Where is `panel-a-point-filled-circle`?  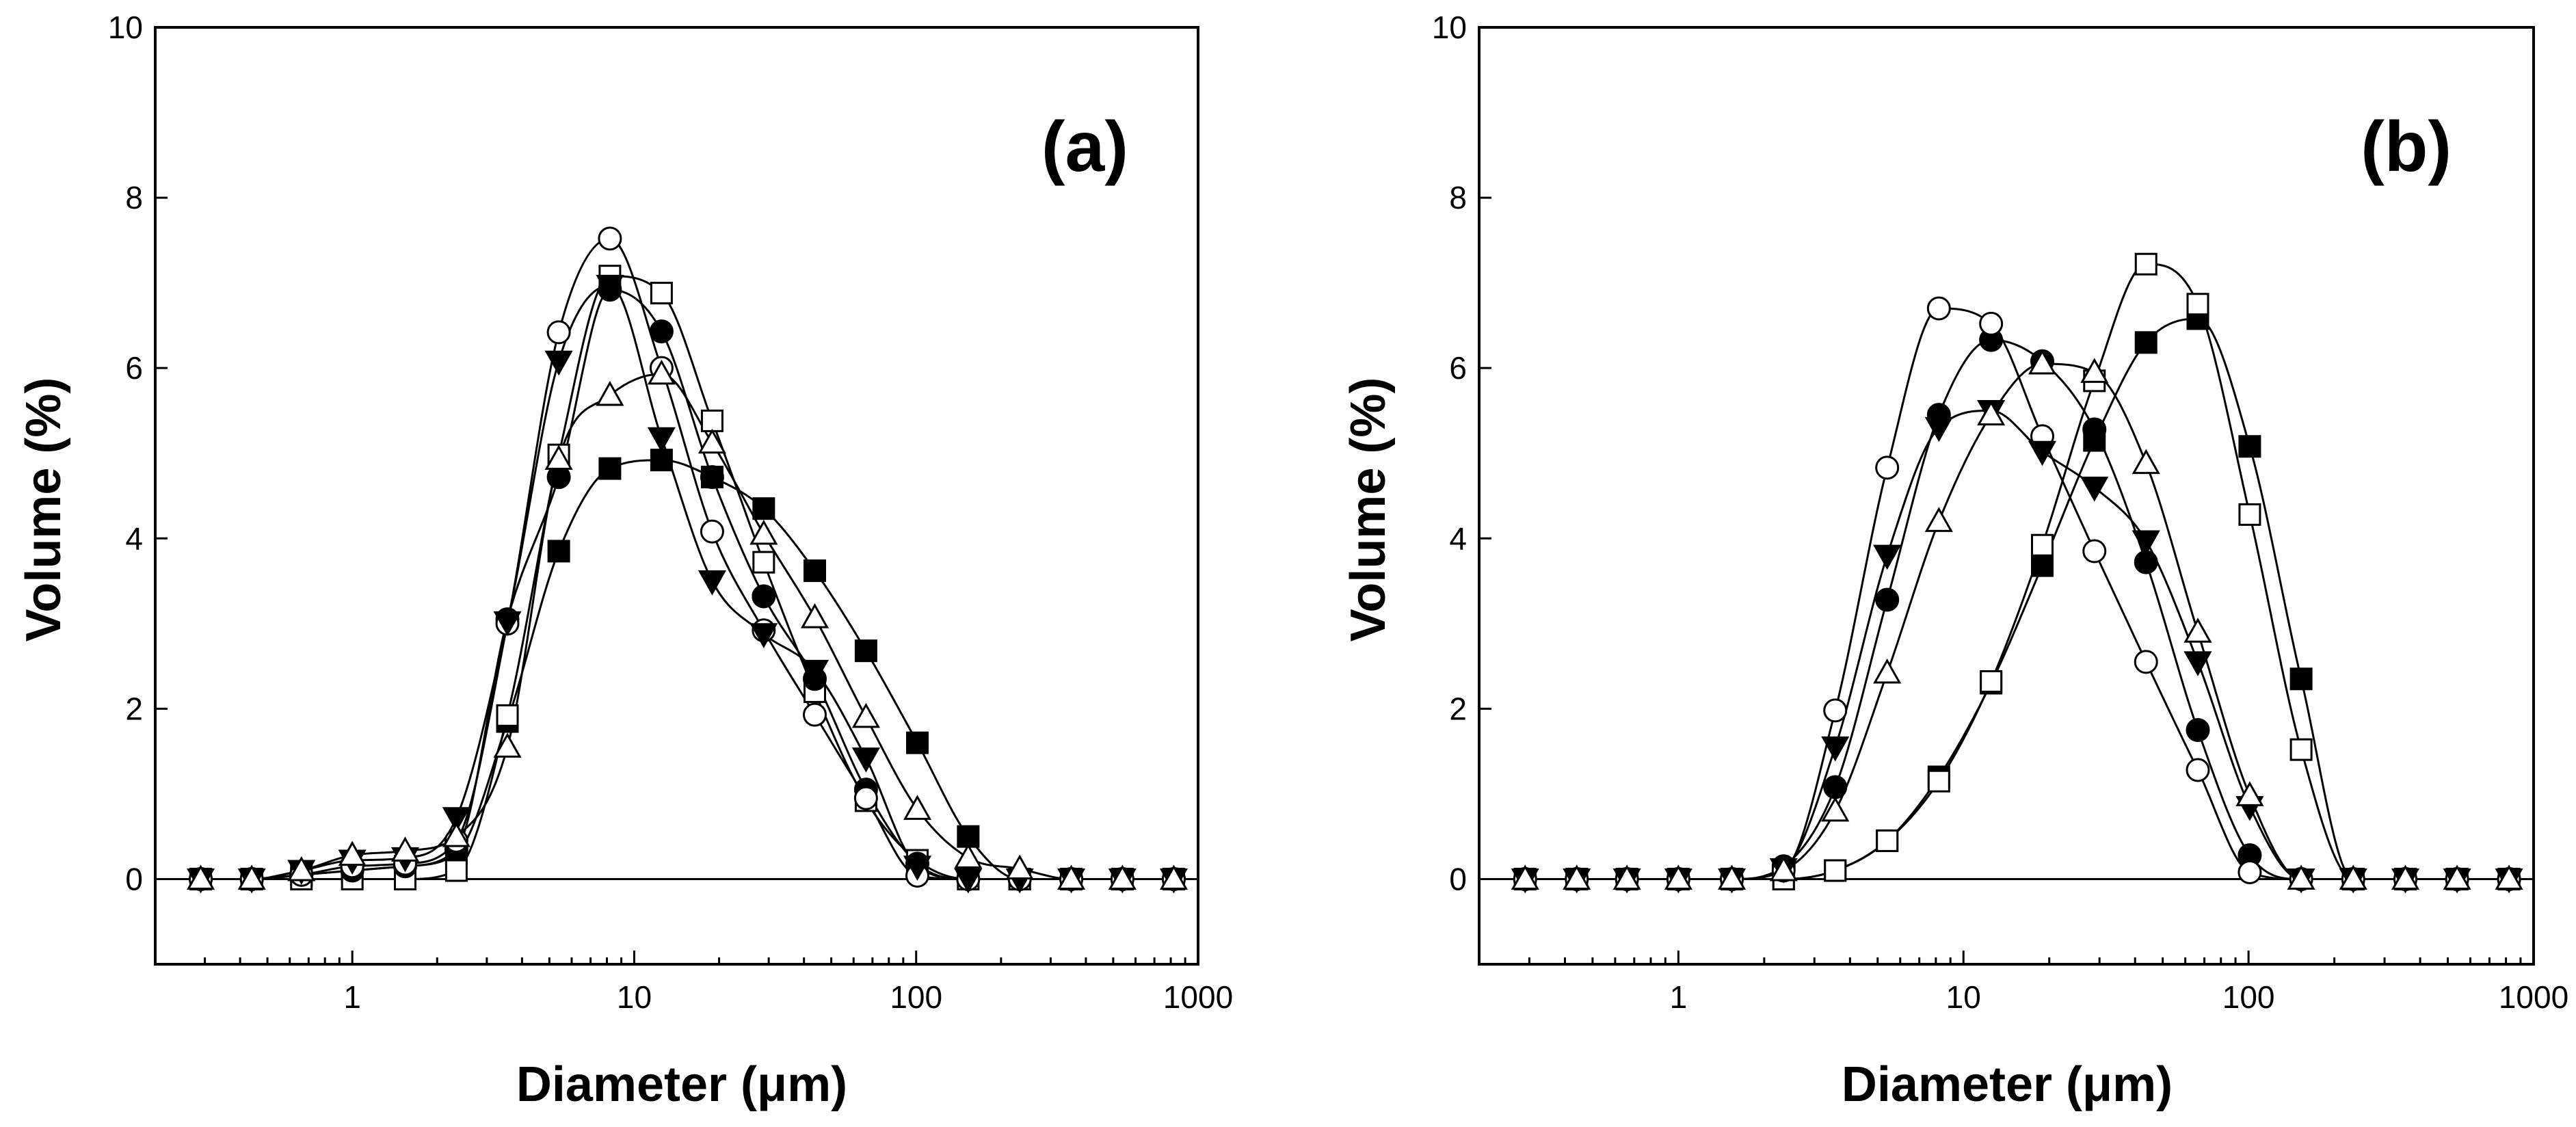 panel-a-point-filled-circle is located at coordinates (661, 331).